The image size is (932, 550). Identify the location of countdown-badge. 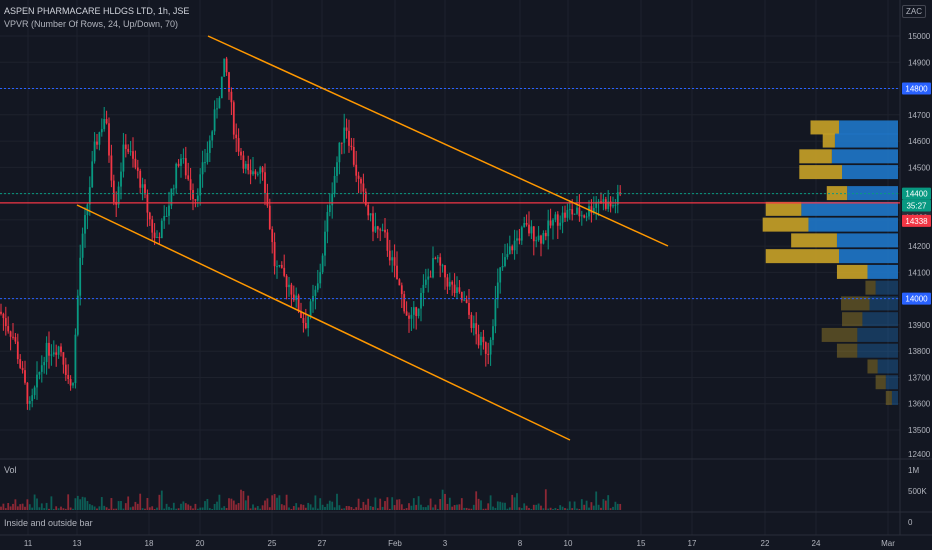
(916, 205).